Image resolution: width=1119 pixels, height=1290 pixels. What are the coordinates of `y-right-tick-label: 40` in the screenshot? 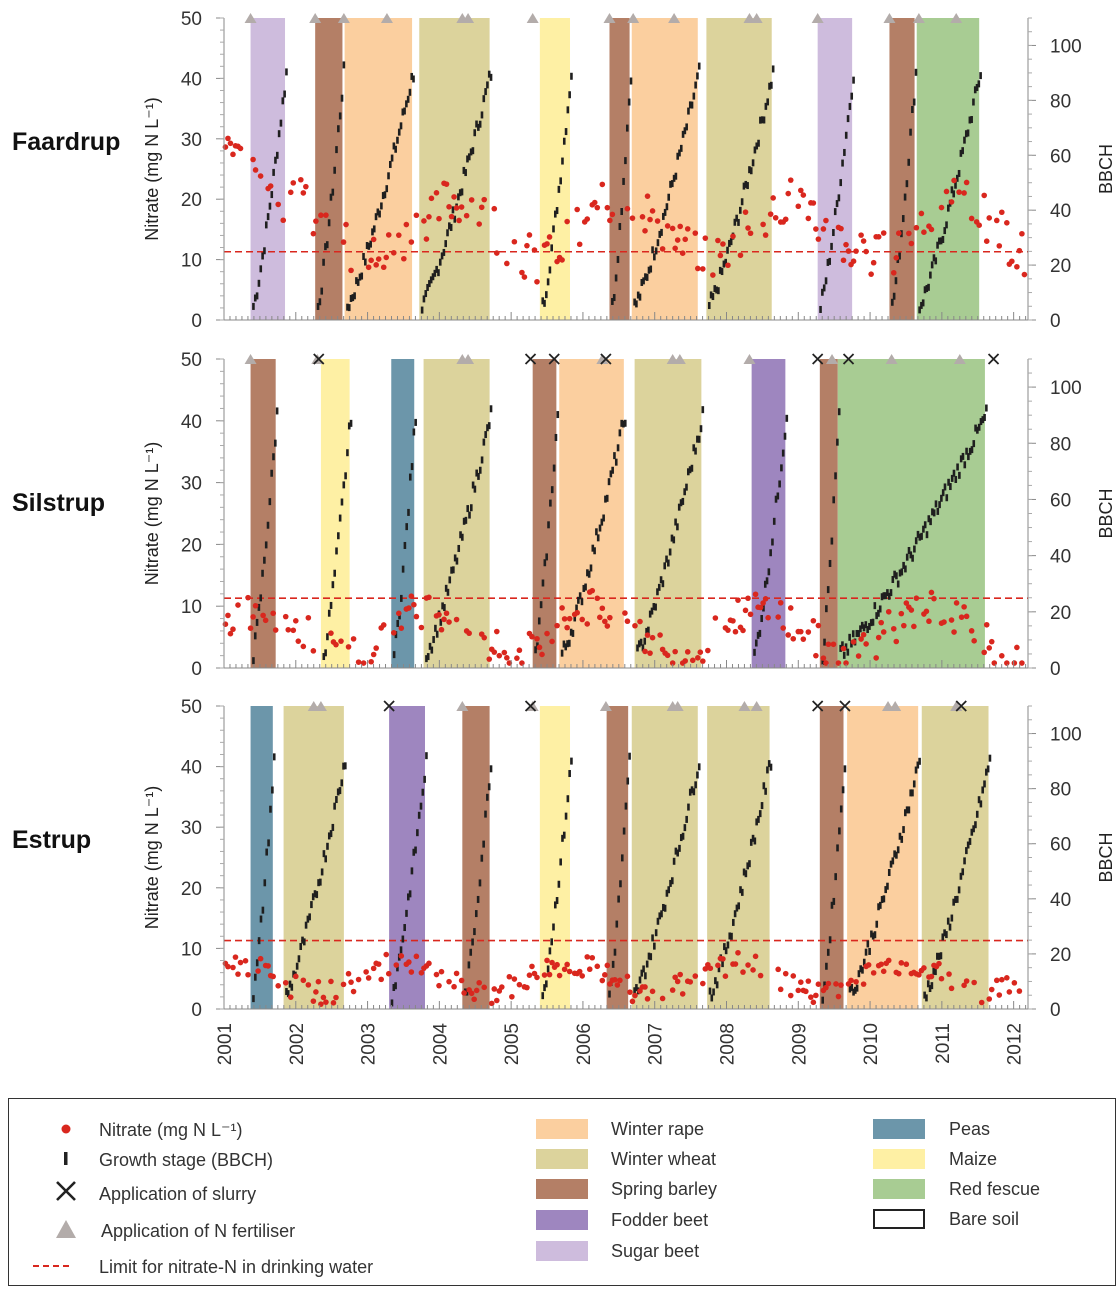 It's located at (1060, 900).